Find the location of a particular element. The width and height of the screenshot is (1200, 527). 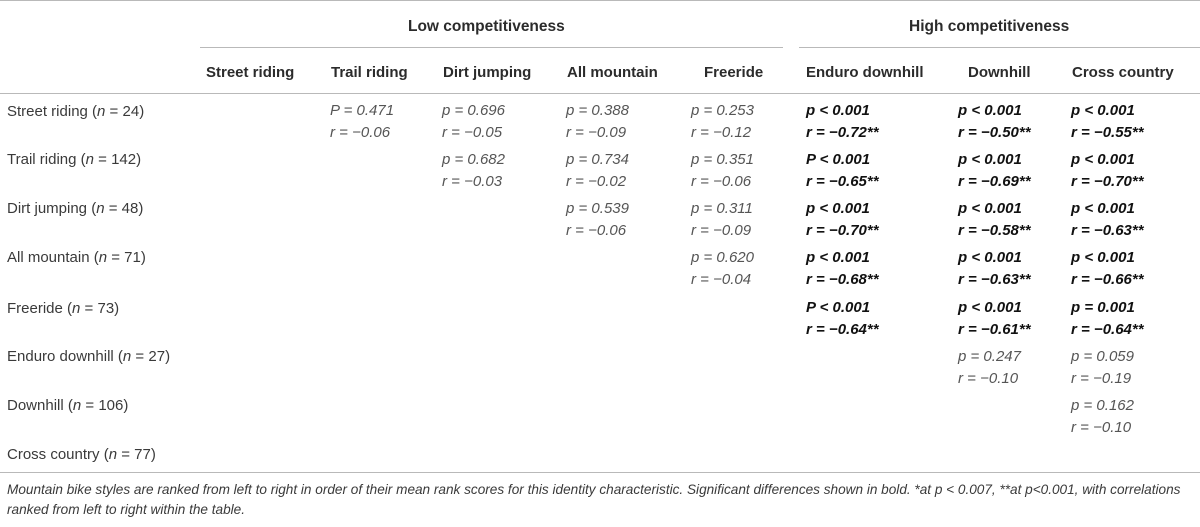

cell-enduro-downhill-cross-country: p = 0.059 r = −0.19 is located at coordinates (1102, 368).